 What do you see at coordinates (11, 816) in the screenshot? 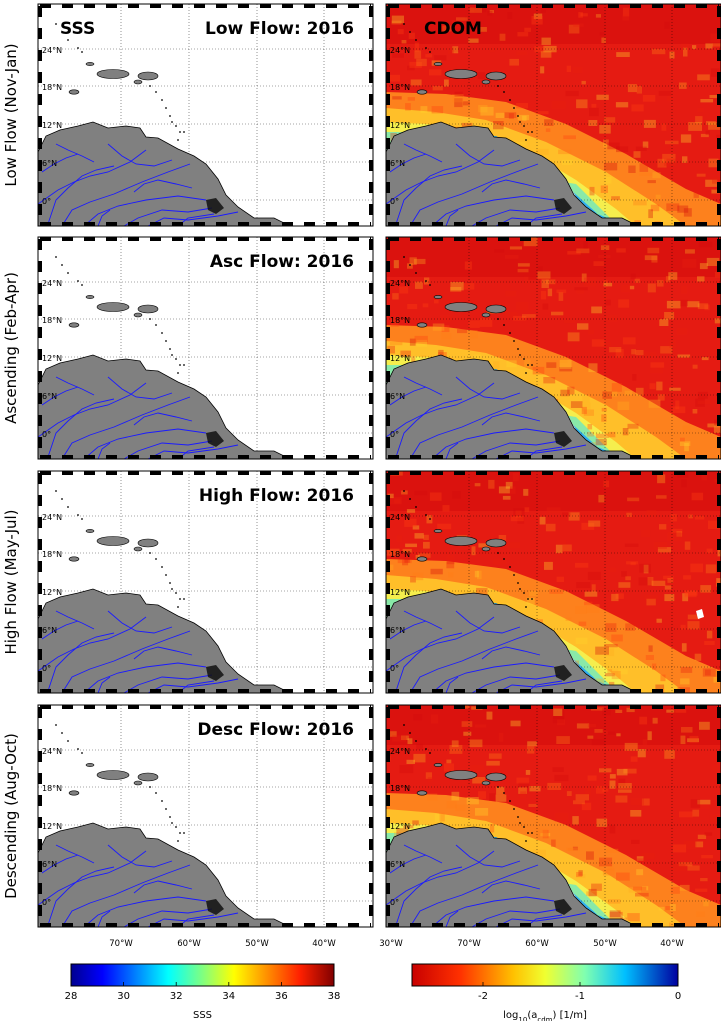
I see `row-label: Descending (Aug-Oct)` at bounding box center [11, 816].